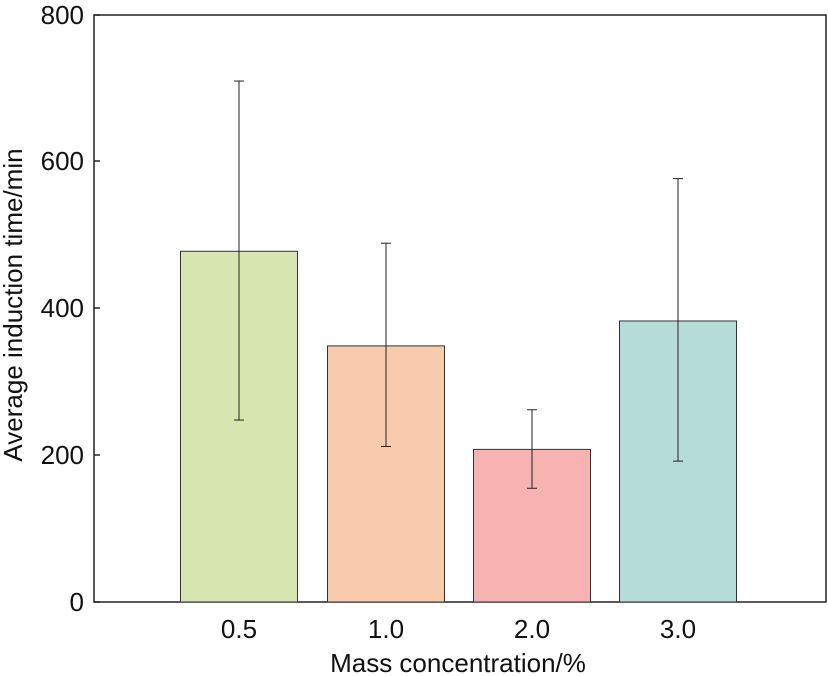  What do you see at coordinates (386, 344) in the screenshot?
I see `error-bar-1.0` at bounding box center [386, 344].